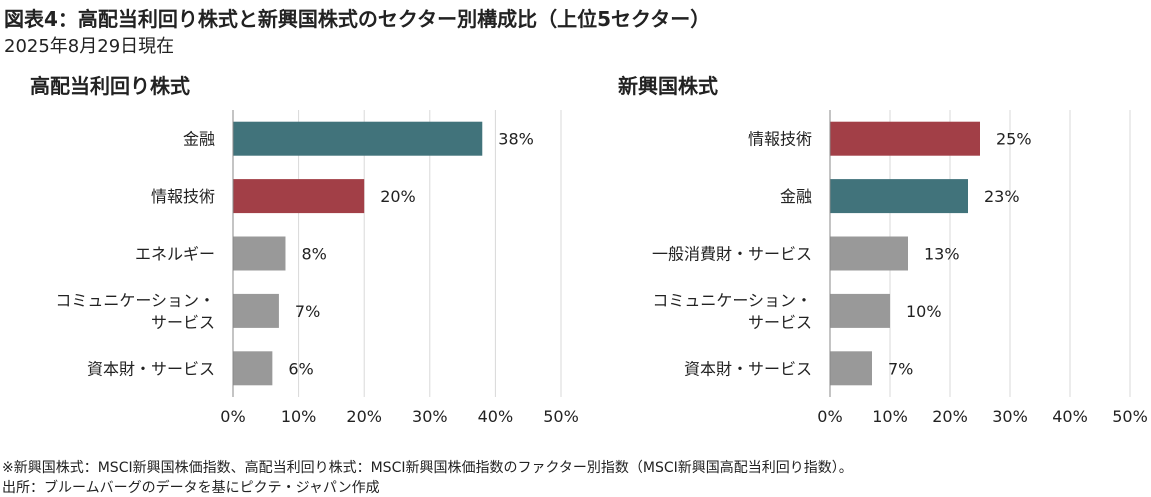 This screenshot has height=497, width=1151. Describe the element at coordinates (829, 416) in the screenshot. I see `right-x-tick-label-0: 0%` at that location.